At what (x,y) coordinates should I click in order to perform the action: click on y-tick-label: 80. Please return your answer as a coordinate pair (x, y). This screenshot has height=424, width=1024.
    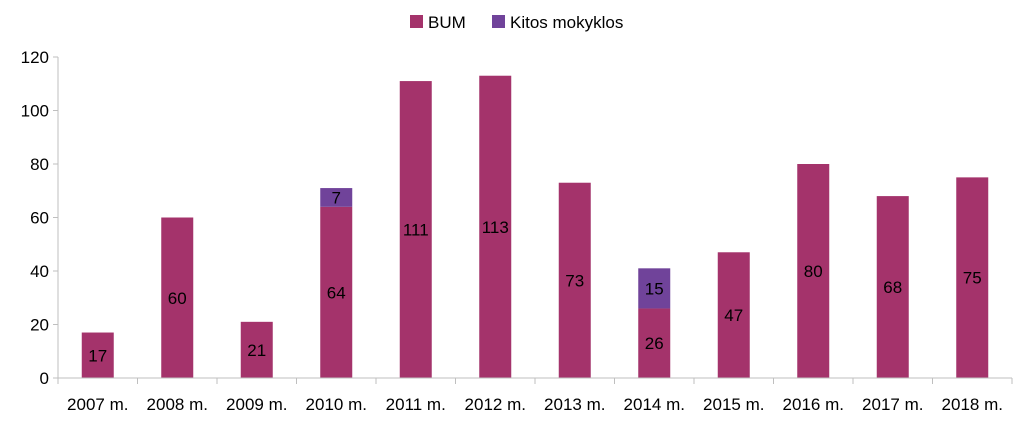
    Looking at the image, I should click on (39, 164).